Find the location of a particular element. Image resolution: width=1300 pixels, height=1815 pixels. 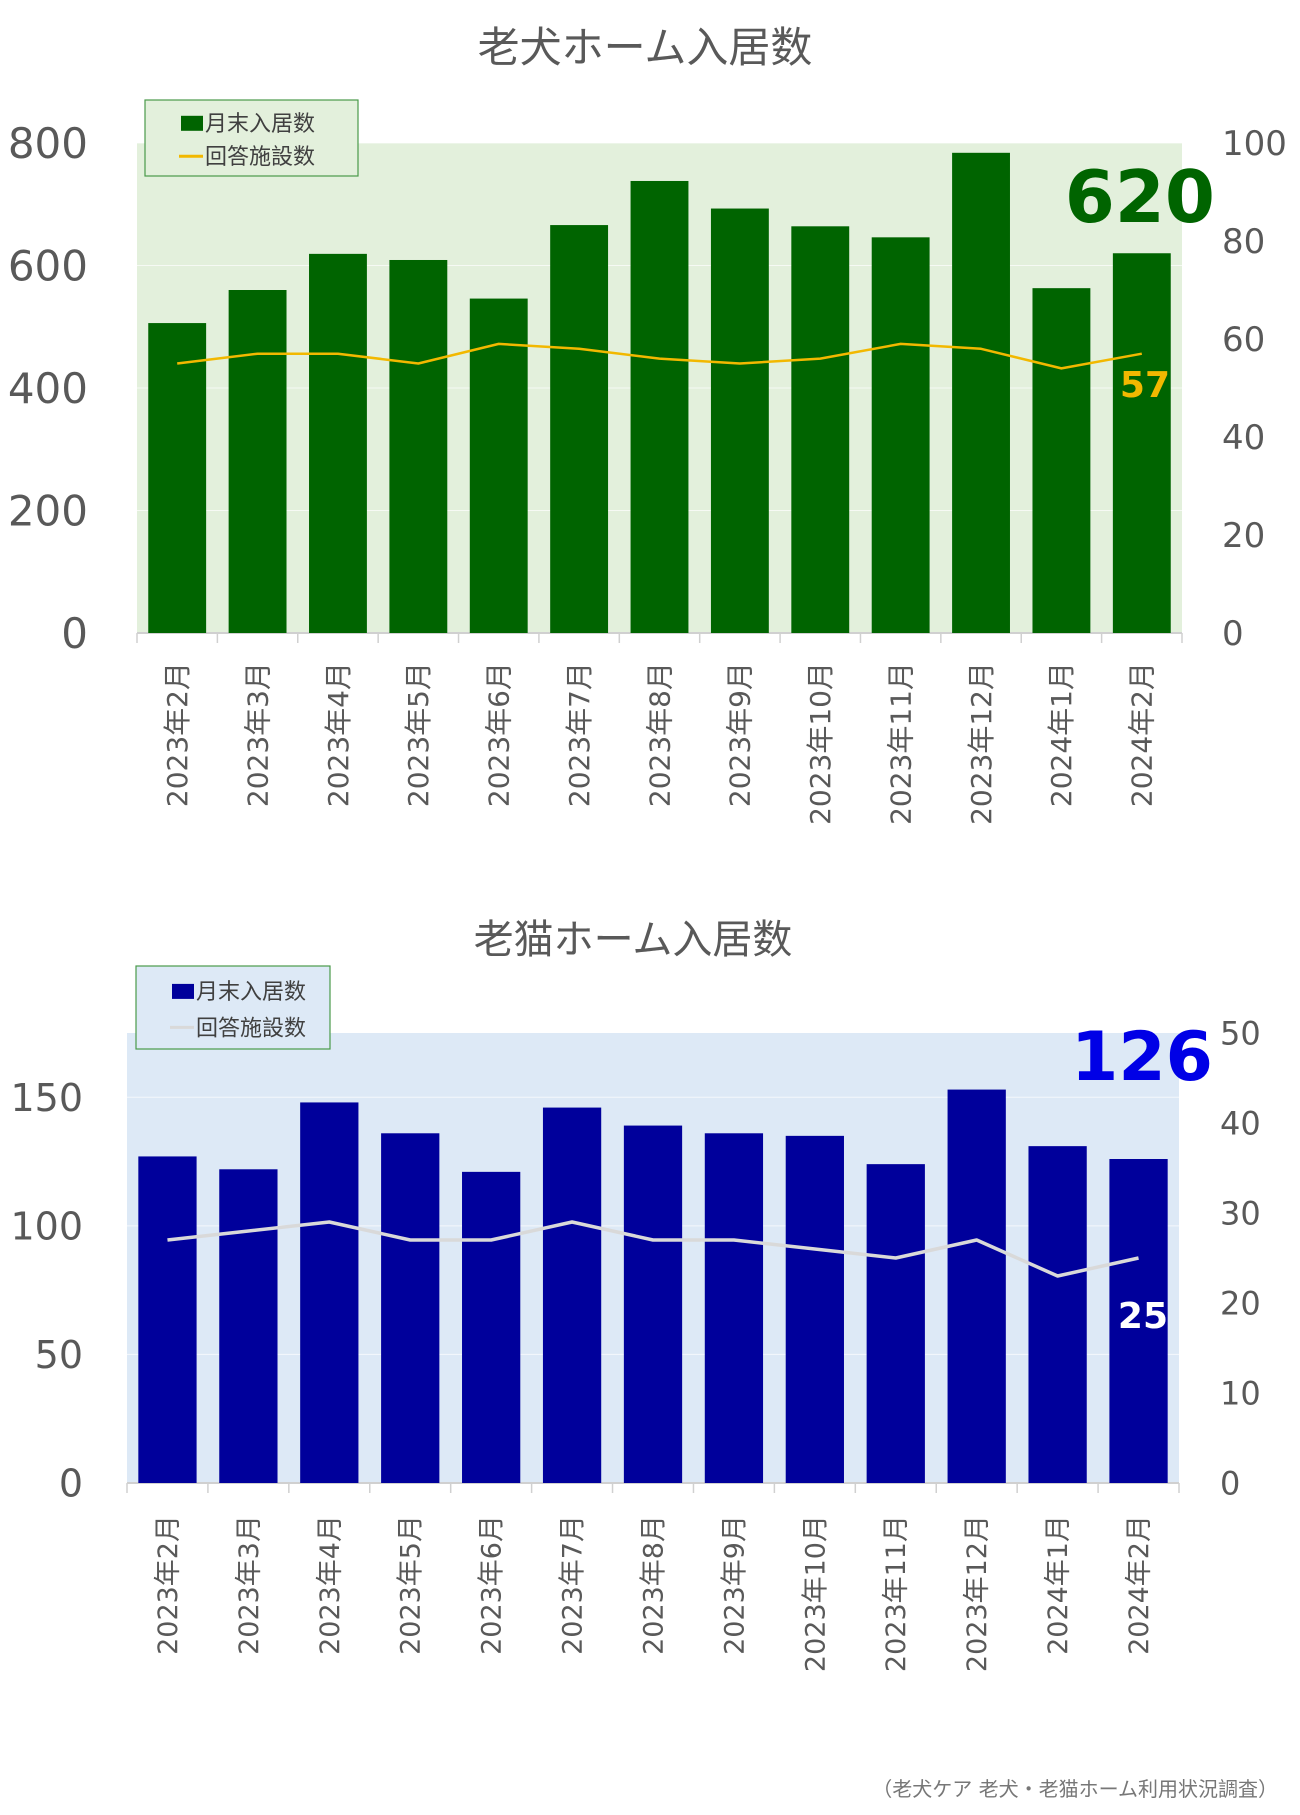

right-axis-tick-label: 100 is located at coordinates (1254, 144).